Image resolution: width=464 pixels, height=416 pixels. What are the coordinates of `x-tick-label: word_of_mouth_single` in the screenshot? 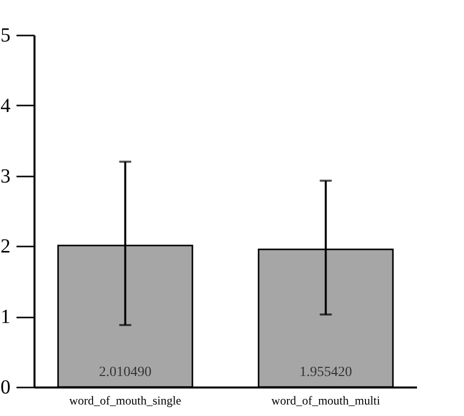 It's located at (125, 401).